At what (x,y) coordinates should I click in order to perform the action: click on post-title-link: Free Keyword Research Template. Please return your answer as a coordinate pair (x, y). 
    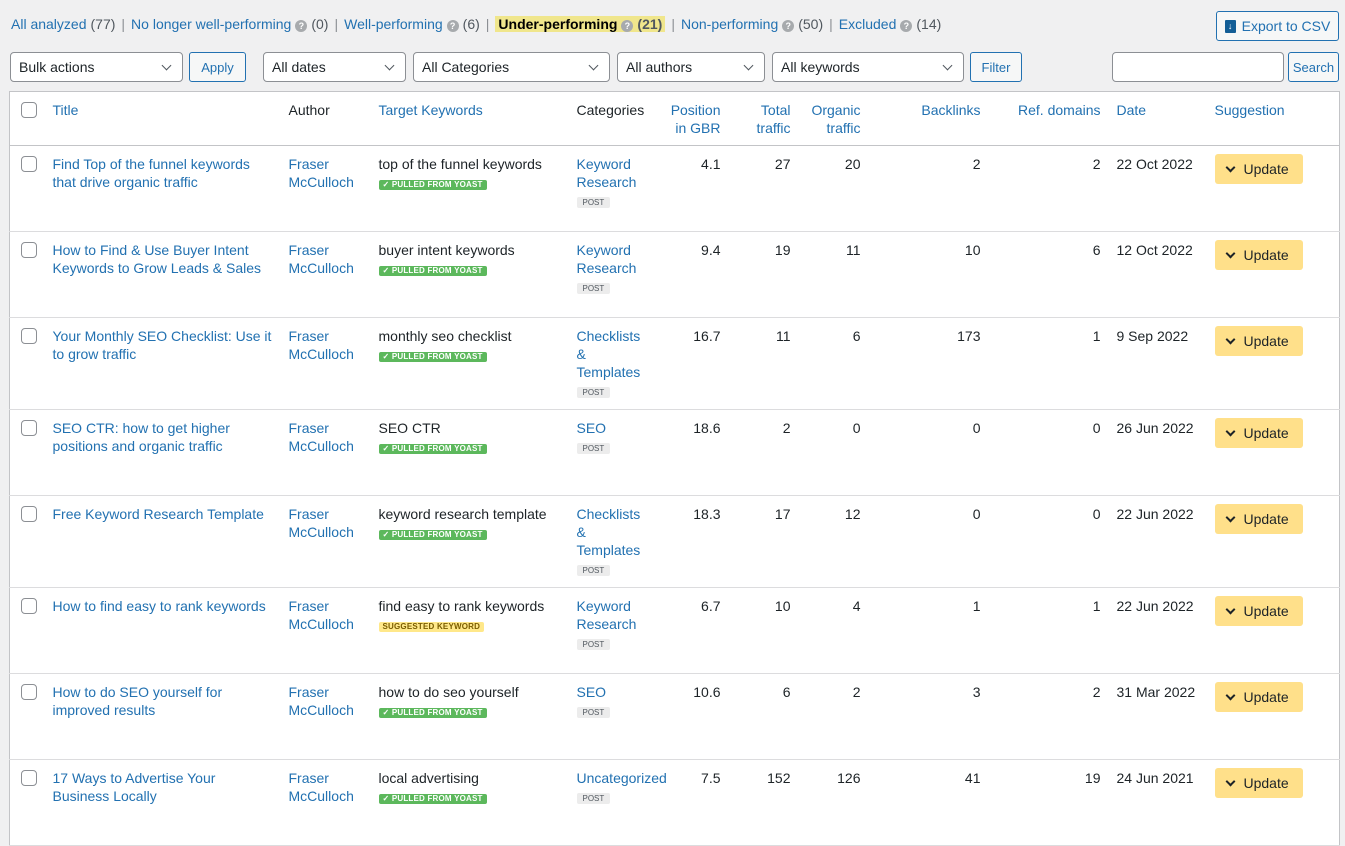
    Looking at the image, I should click on (158, 514).